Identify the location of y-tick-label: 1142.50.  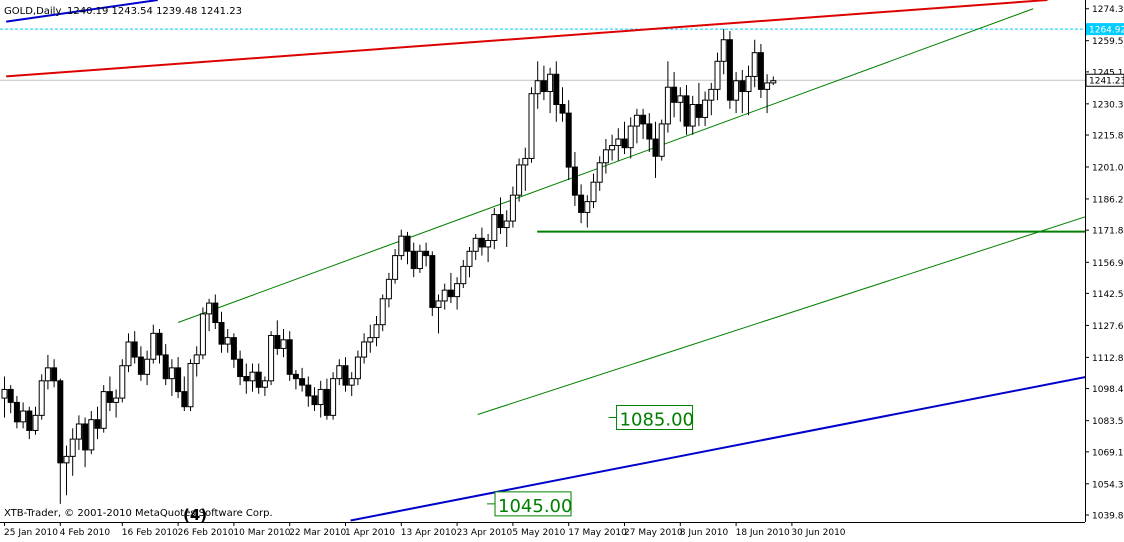
(1108, 295).